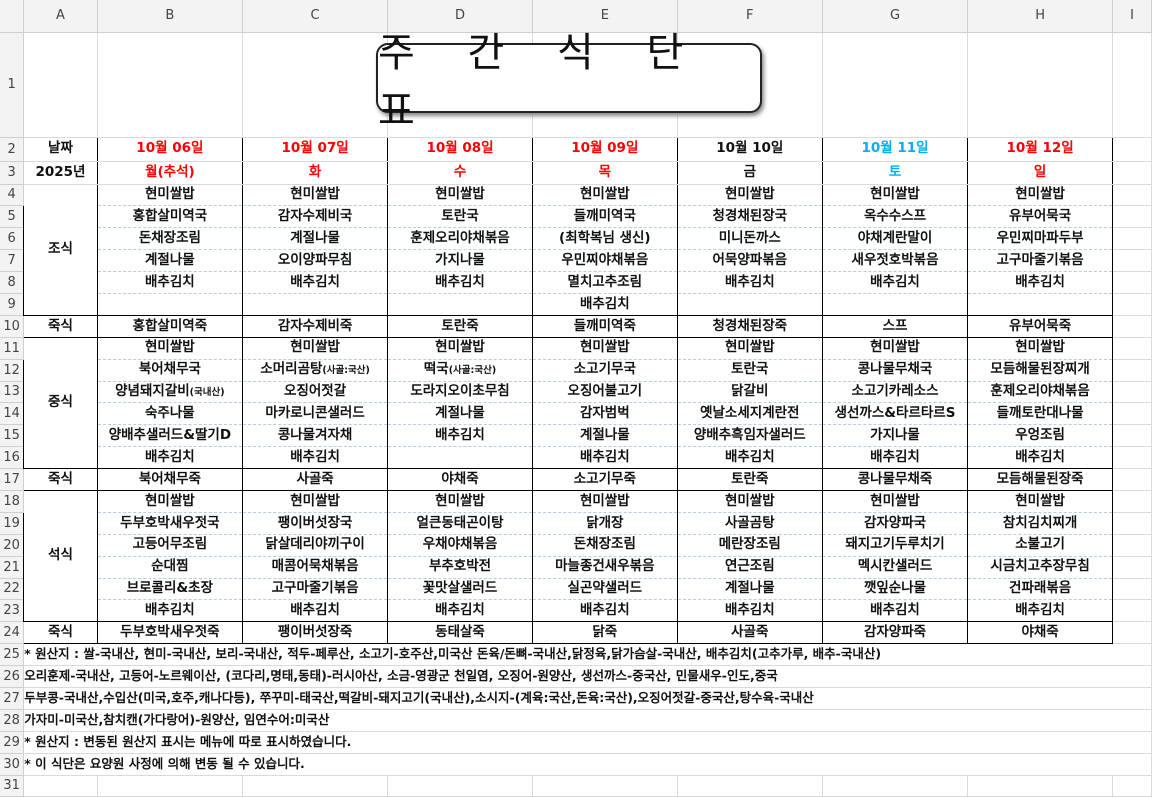 The image size is (1152, 797). Describe the element at coordinates (749, 304) in the screenshot. I see `menu-item` at that location.